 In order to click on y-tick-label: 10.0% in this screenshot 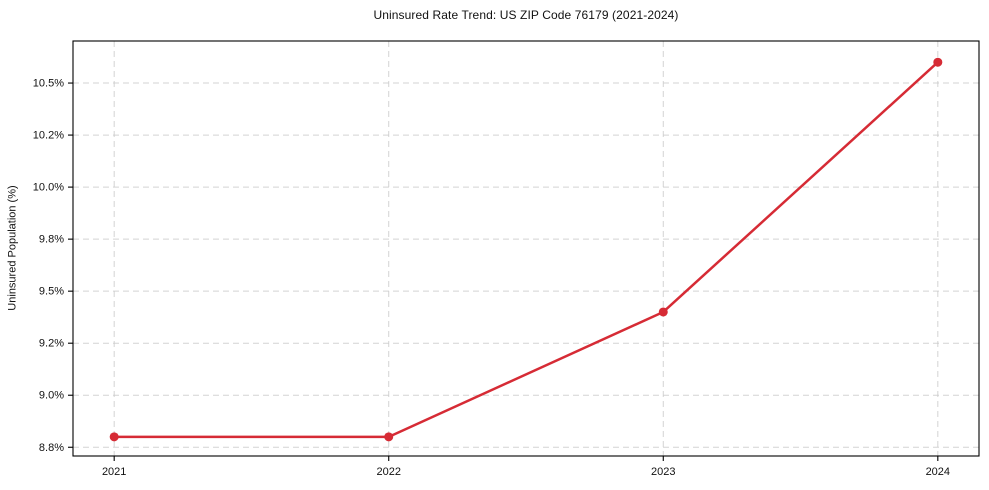, I will do `click(48, 188)`.